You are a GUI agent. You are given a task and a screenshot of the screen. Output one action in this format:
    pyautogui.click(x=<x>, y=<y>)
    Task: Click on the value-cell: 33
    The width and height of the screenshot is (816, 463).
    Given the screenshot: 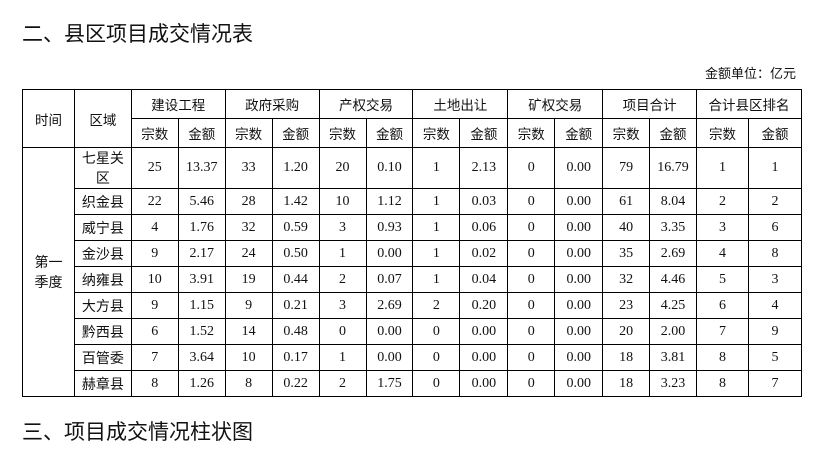 What is the action you would take?
    pyautogui.click(x=248, y=168)
    